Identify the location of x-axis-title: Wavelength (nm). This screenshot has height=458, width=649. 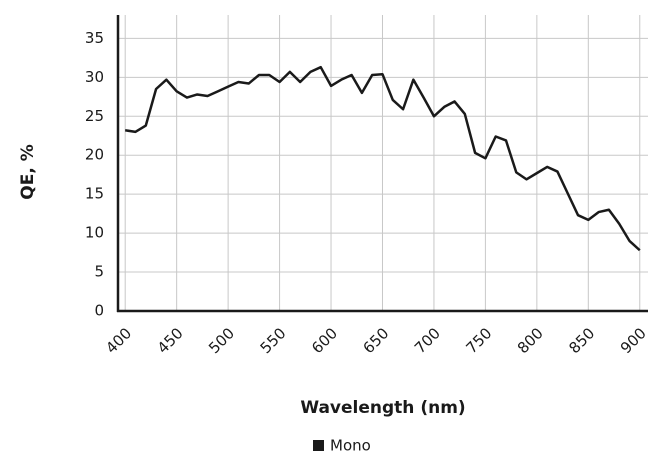
(382, 408).